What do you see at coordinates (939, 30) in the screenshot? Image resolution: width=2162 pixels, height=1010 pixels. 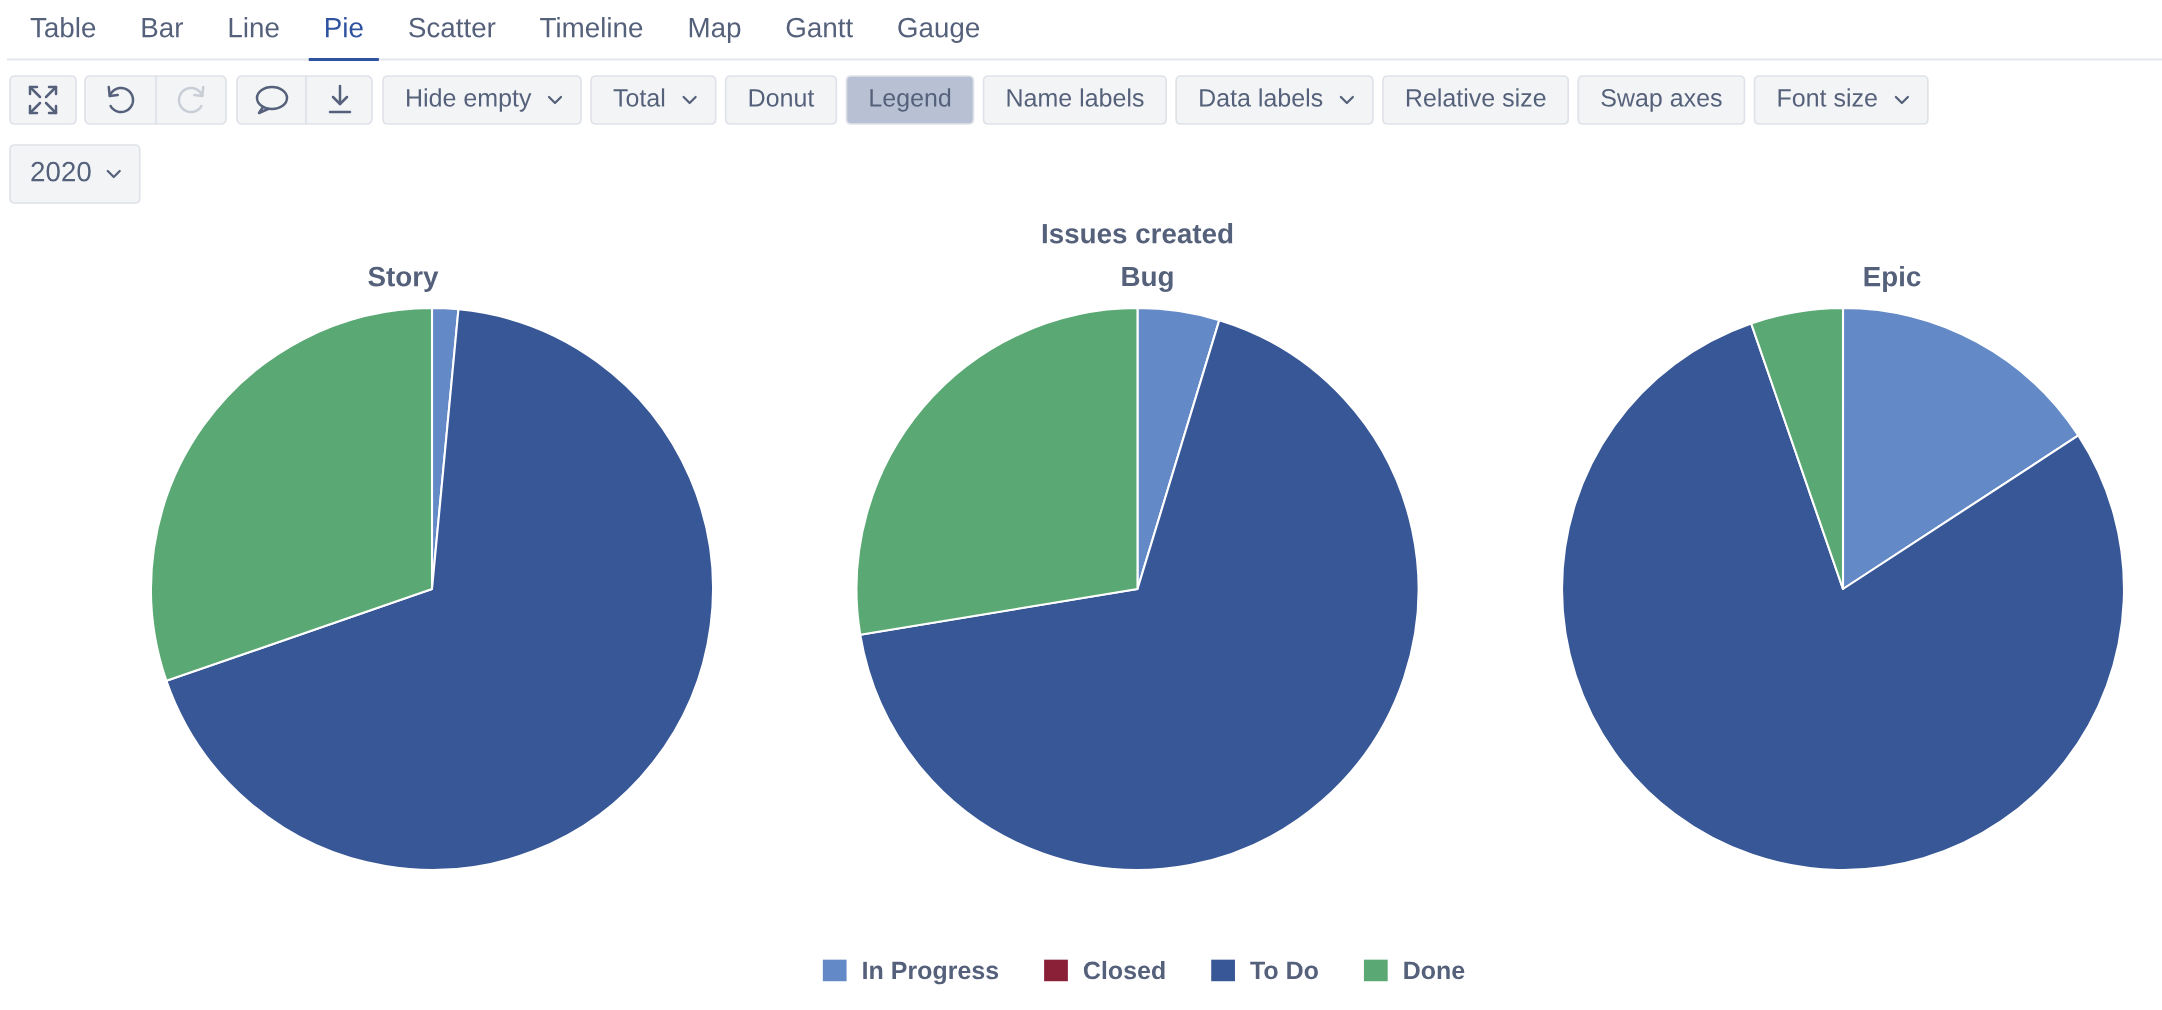 I see `text: Gauge` at bounding box center [939, 30].